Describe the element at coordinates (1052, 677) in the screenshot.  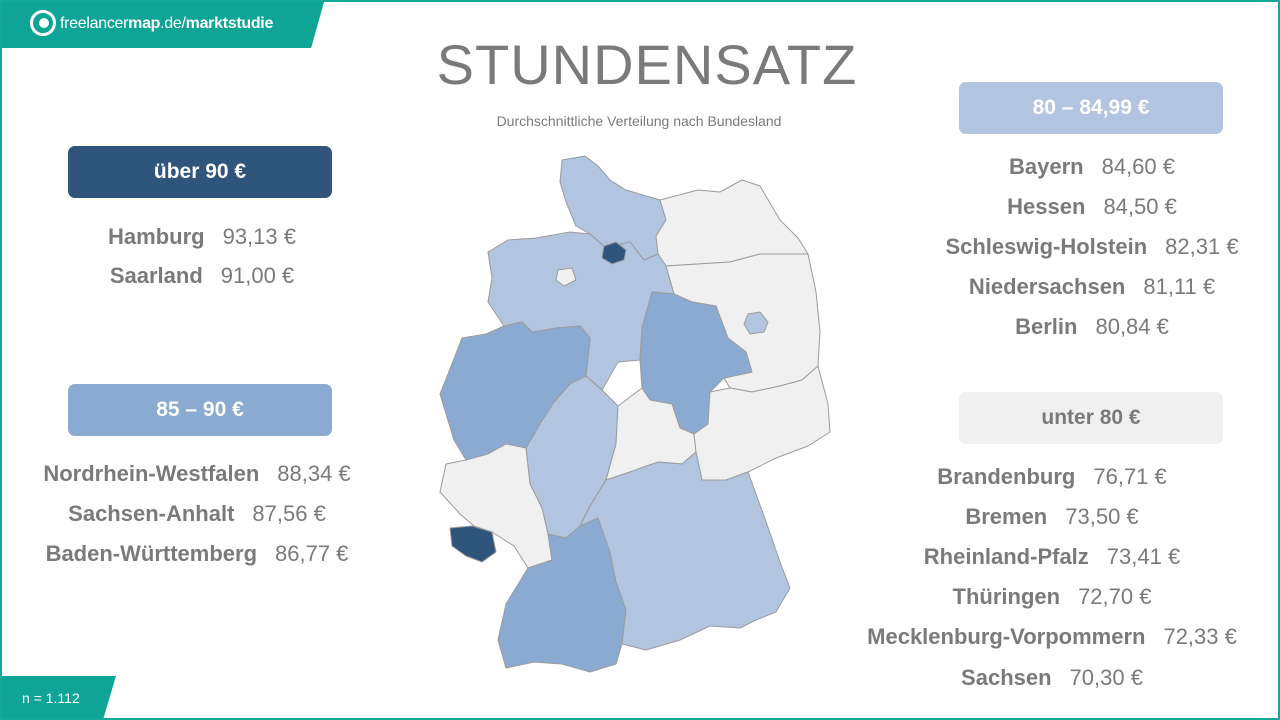
I see `list-item: Sachsen 70,30 €` at that location.